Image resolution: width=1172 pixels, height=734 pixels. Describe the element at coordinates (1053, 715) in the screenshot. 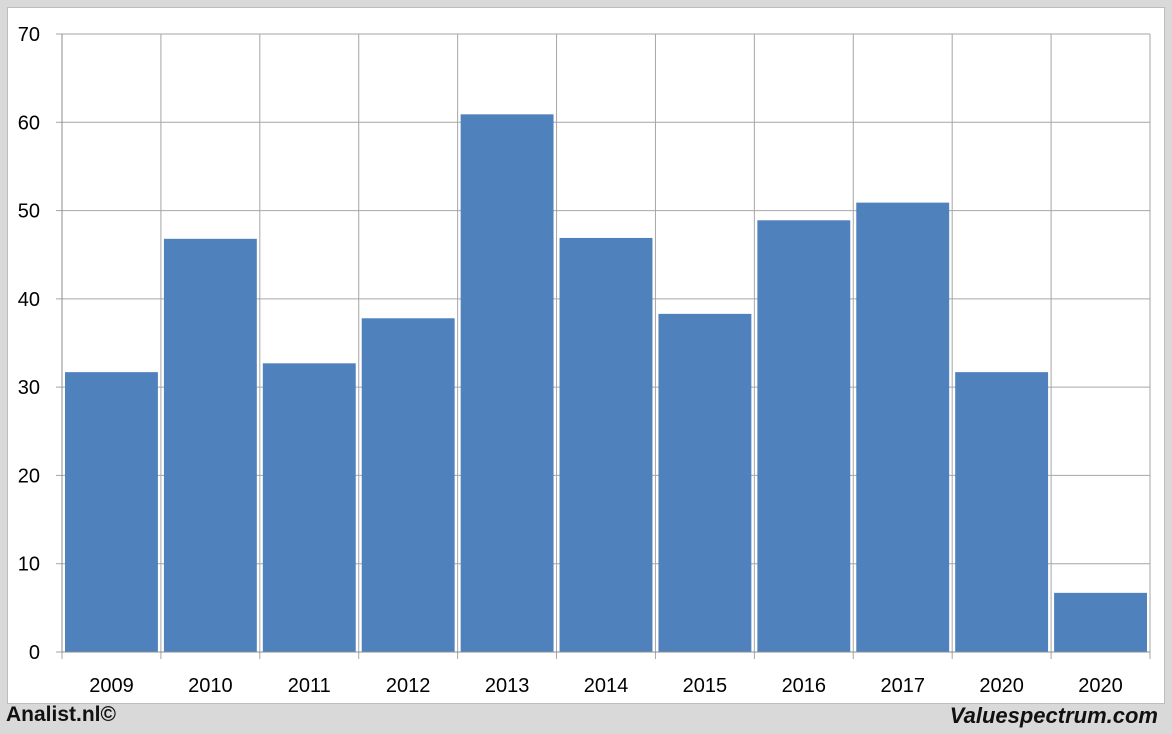

I see `site-credit: Valuespectrum.com` at that location.